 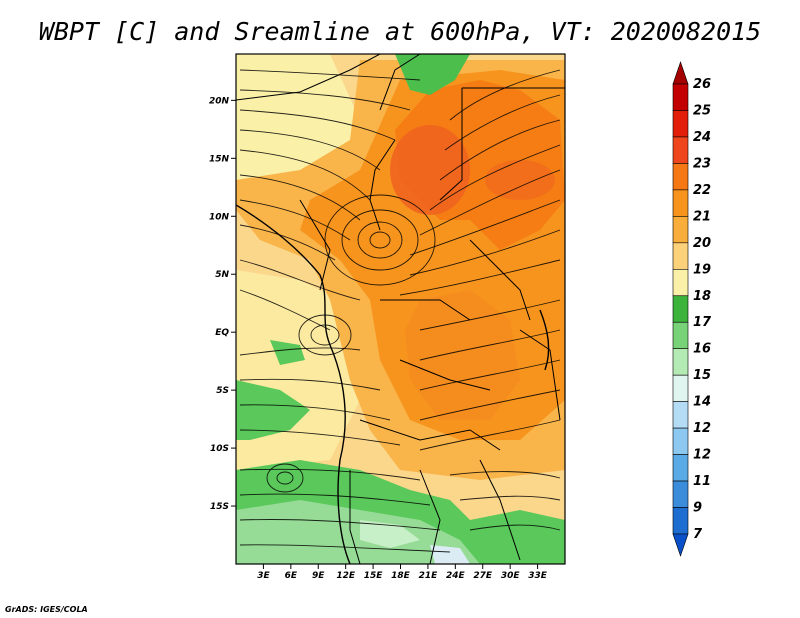 I want to click on lon-tick-label: 27E, so click(x=483, y=576).